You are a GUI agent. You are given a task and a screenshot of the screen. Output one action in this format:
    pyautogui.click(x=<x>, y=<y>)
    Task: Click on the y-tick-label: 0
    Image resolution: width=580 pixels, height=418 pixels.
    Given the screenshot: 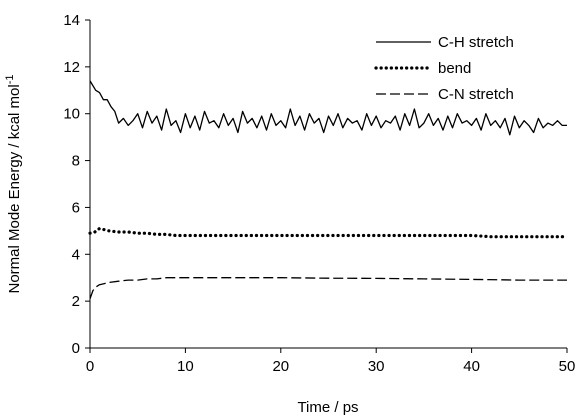 What is the action you would take?
    pyautogui.click(x=76, y=348)
    